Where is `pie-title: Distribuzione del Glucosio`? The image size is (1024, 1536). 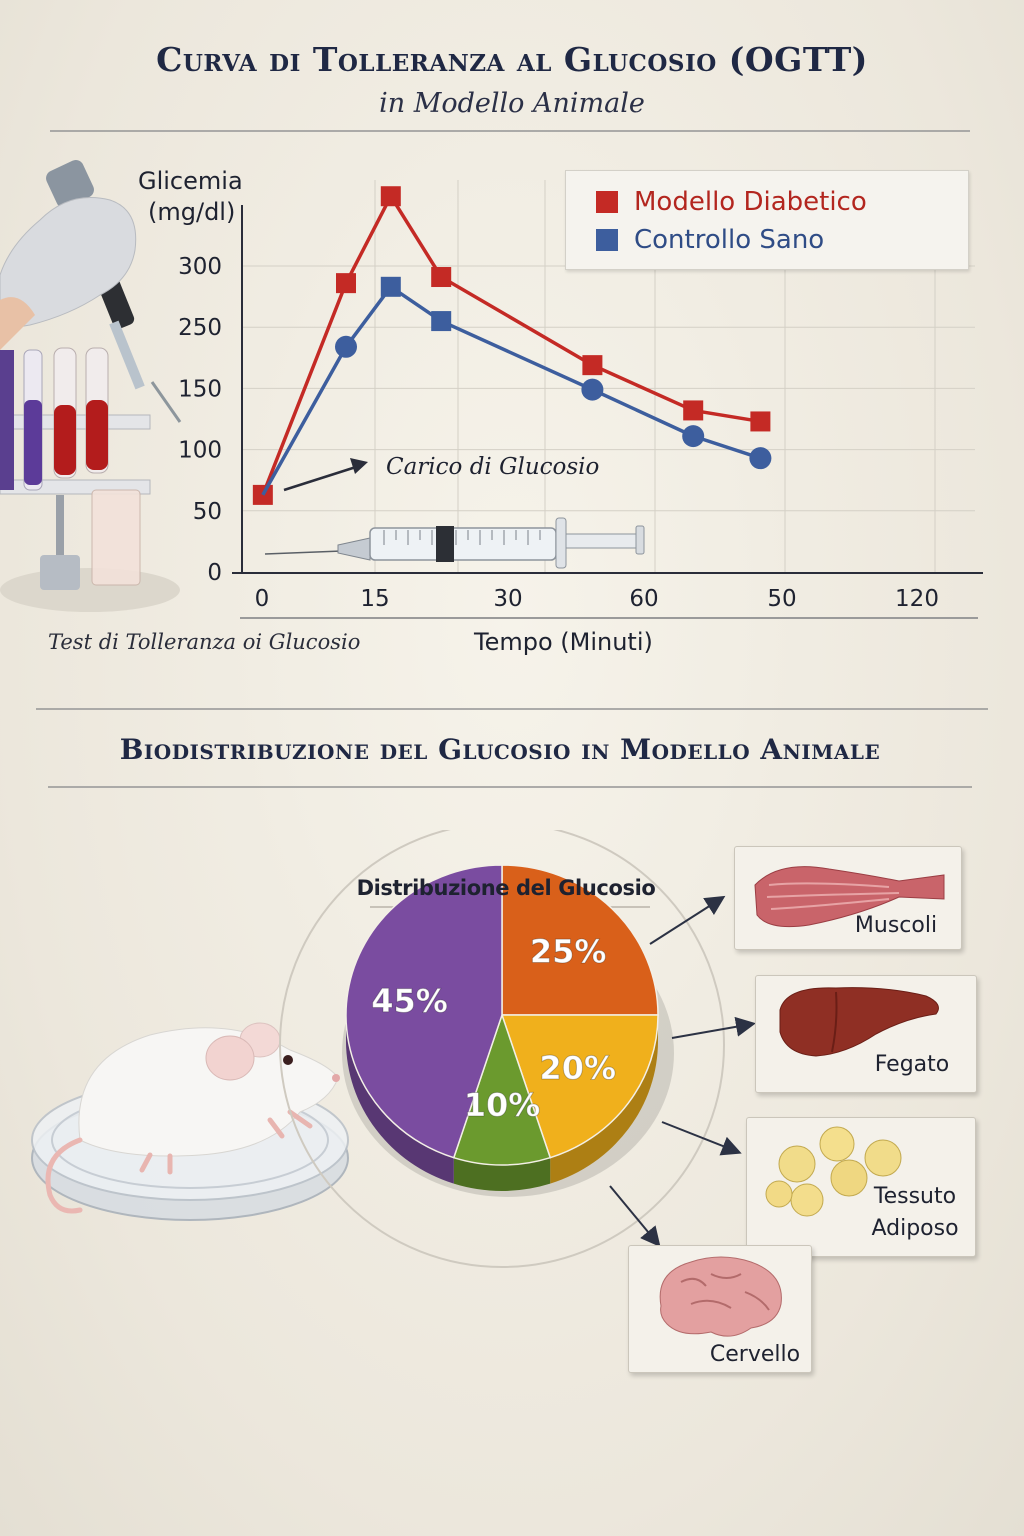 pie-title: Distribuzione del Glucosio is located at coordinates (506, 888).